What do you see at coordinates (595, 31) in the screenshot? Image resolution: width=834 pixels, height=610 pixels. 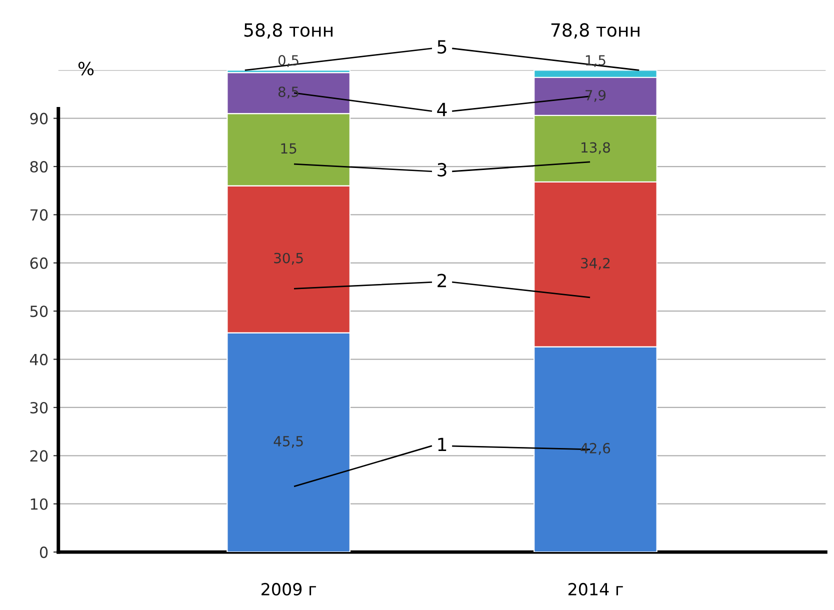 I see `text: 78,8 тонн` at bounding box center [595, 31].